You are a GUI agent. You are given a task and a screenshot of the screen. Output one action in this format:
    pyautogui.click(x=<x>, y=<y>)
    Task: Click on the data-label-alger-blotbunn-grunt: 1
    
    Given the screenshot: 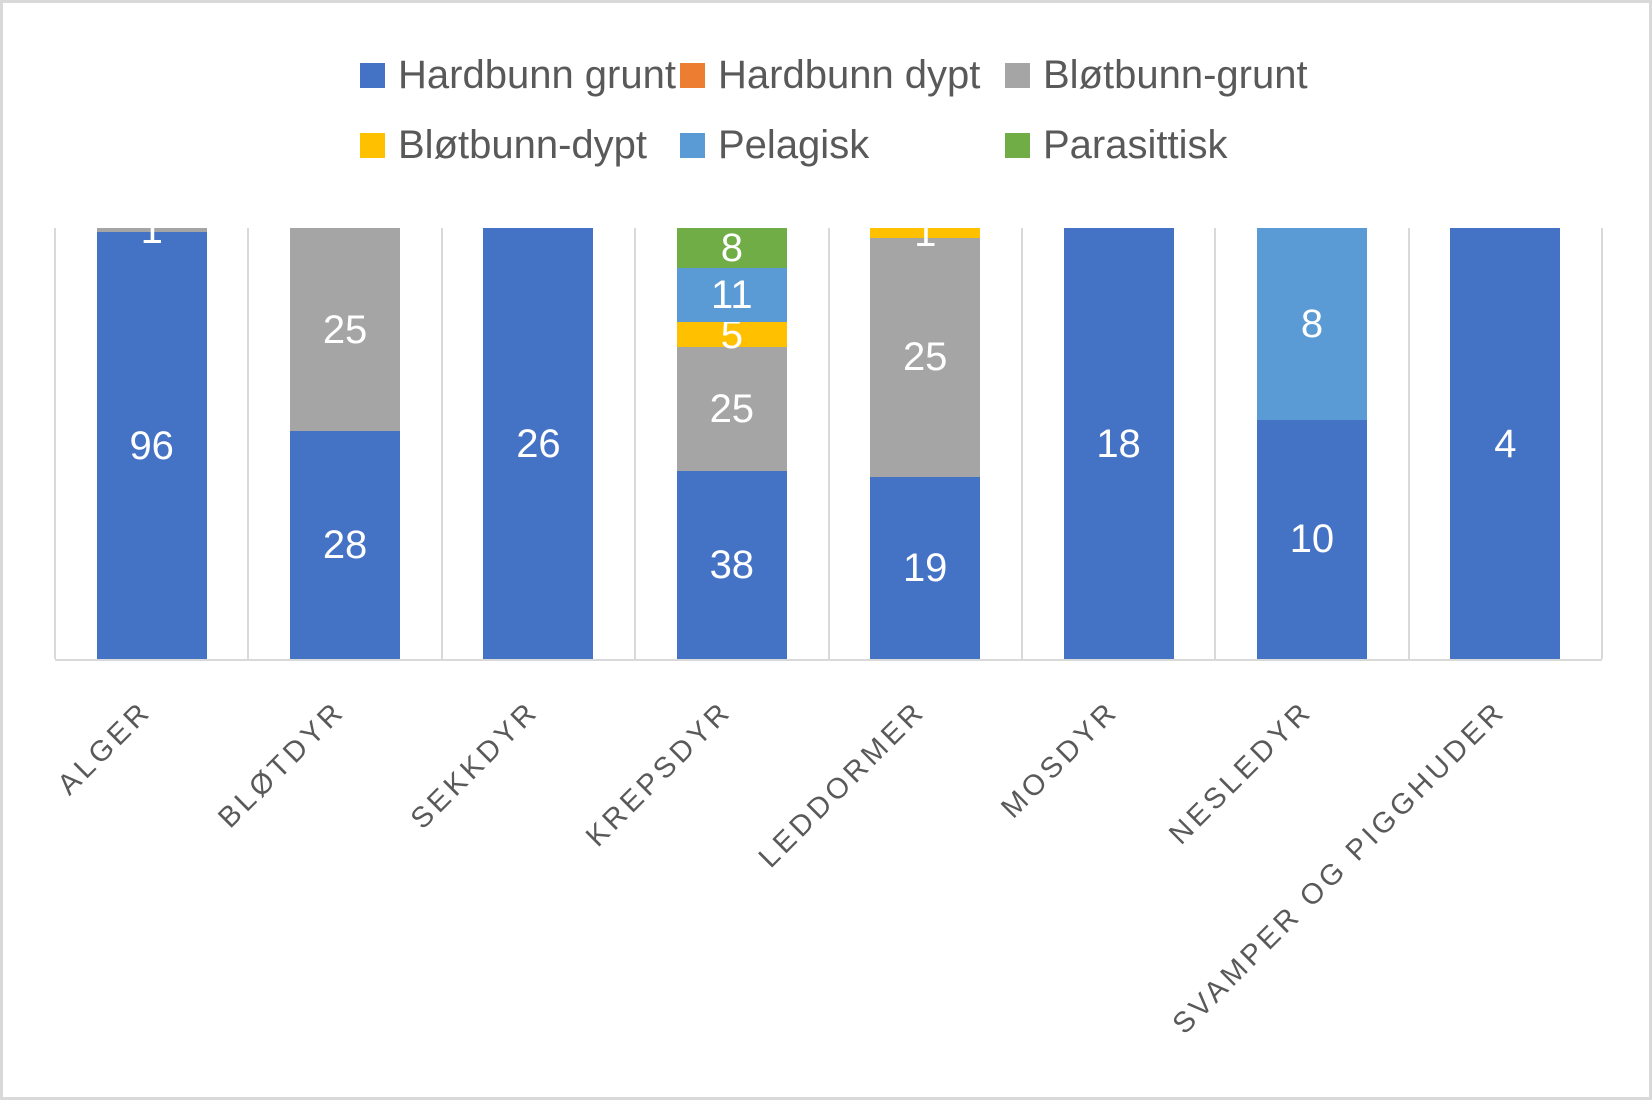 What is the action you would take?
    pyautogui.click(x=151, y=230)
    